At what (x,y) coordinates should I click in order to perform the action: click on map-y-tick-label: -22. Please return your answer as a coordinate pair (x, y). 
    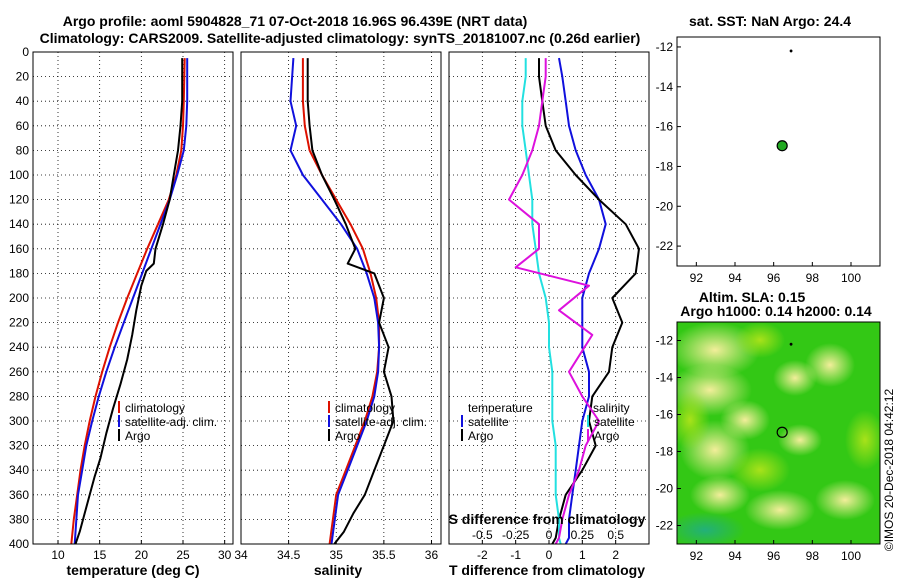
    Looking at the image, I should click on (665, 526).